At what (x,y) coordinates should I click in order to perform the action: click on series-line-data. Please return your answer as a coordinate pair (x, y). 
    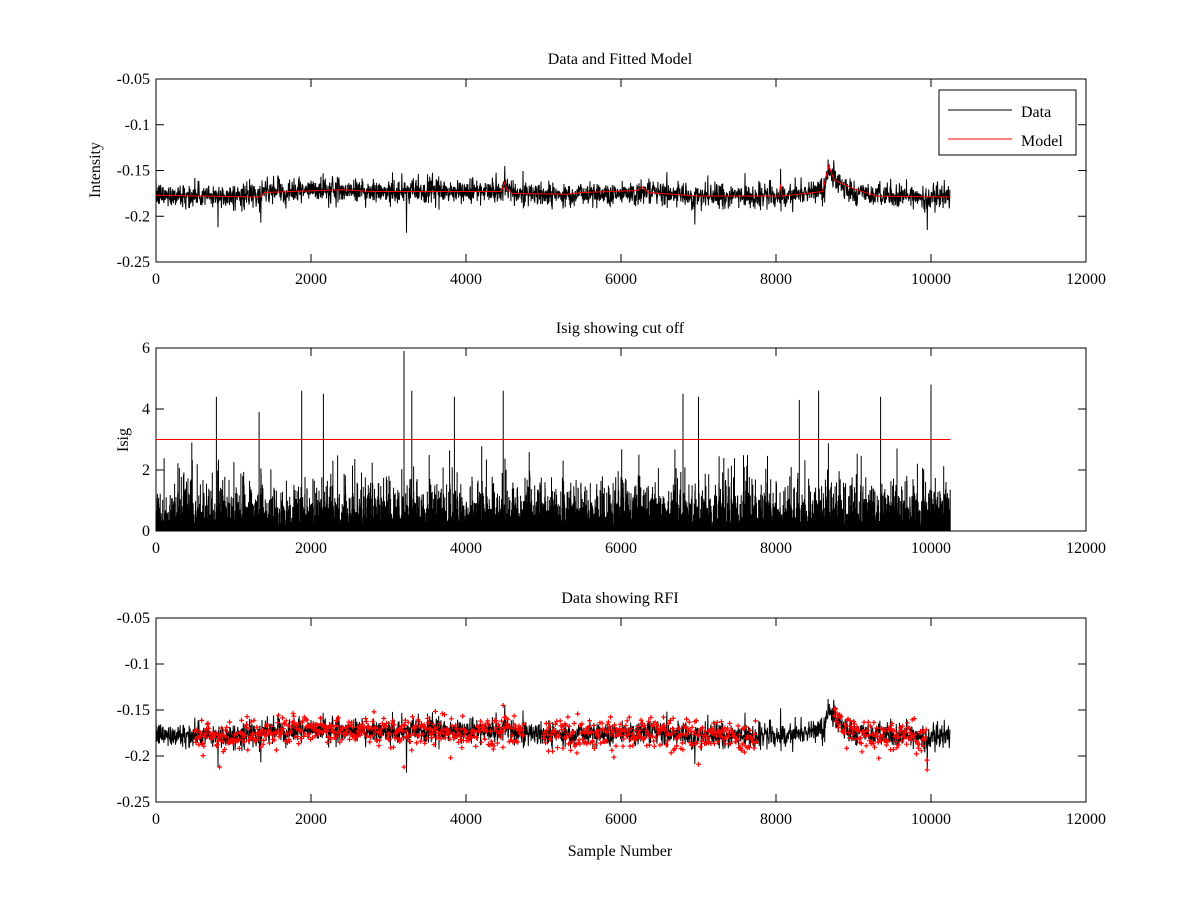
    Looking at the image, I should click on (553, 196).